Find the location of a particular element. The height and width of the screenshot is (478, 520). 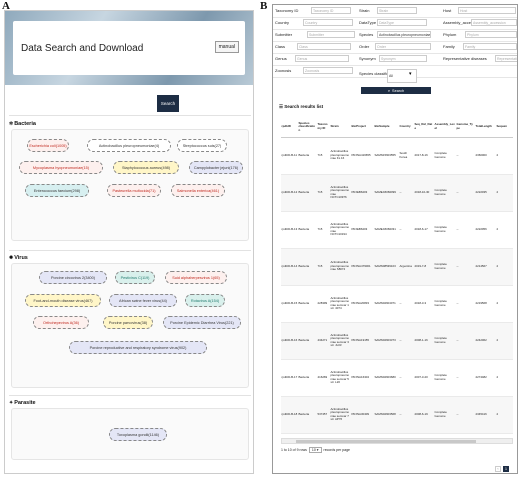

search-button: Search is located at coordinates (168, 103).